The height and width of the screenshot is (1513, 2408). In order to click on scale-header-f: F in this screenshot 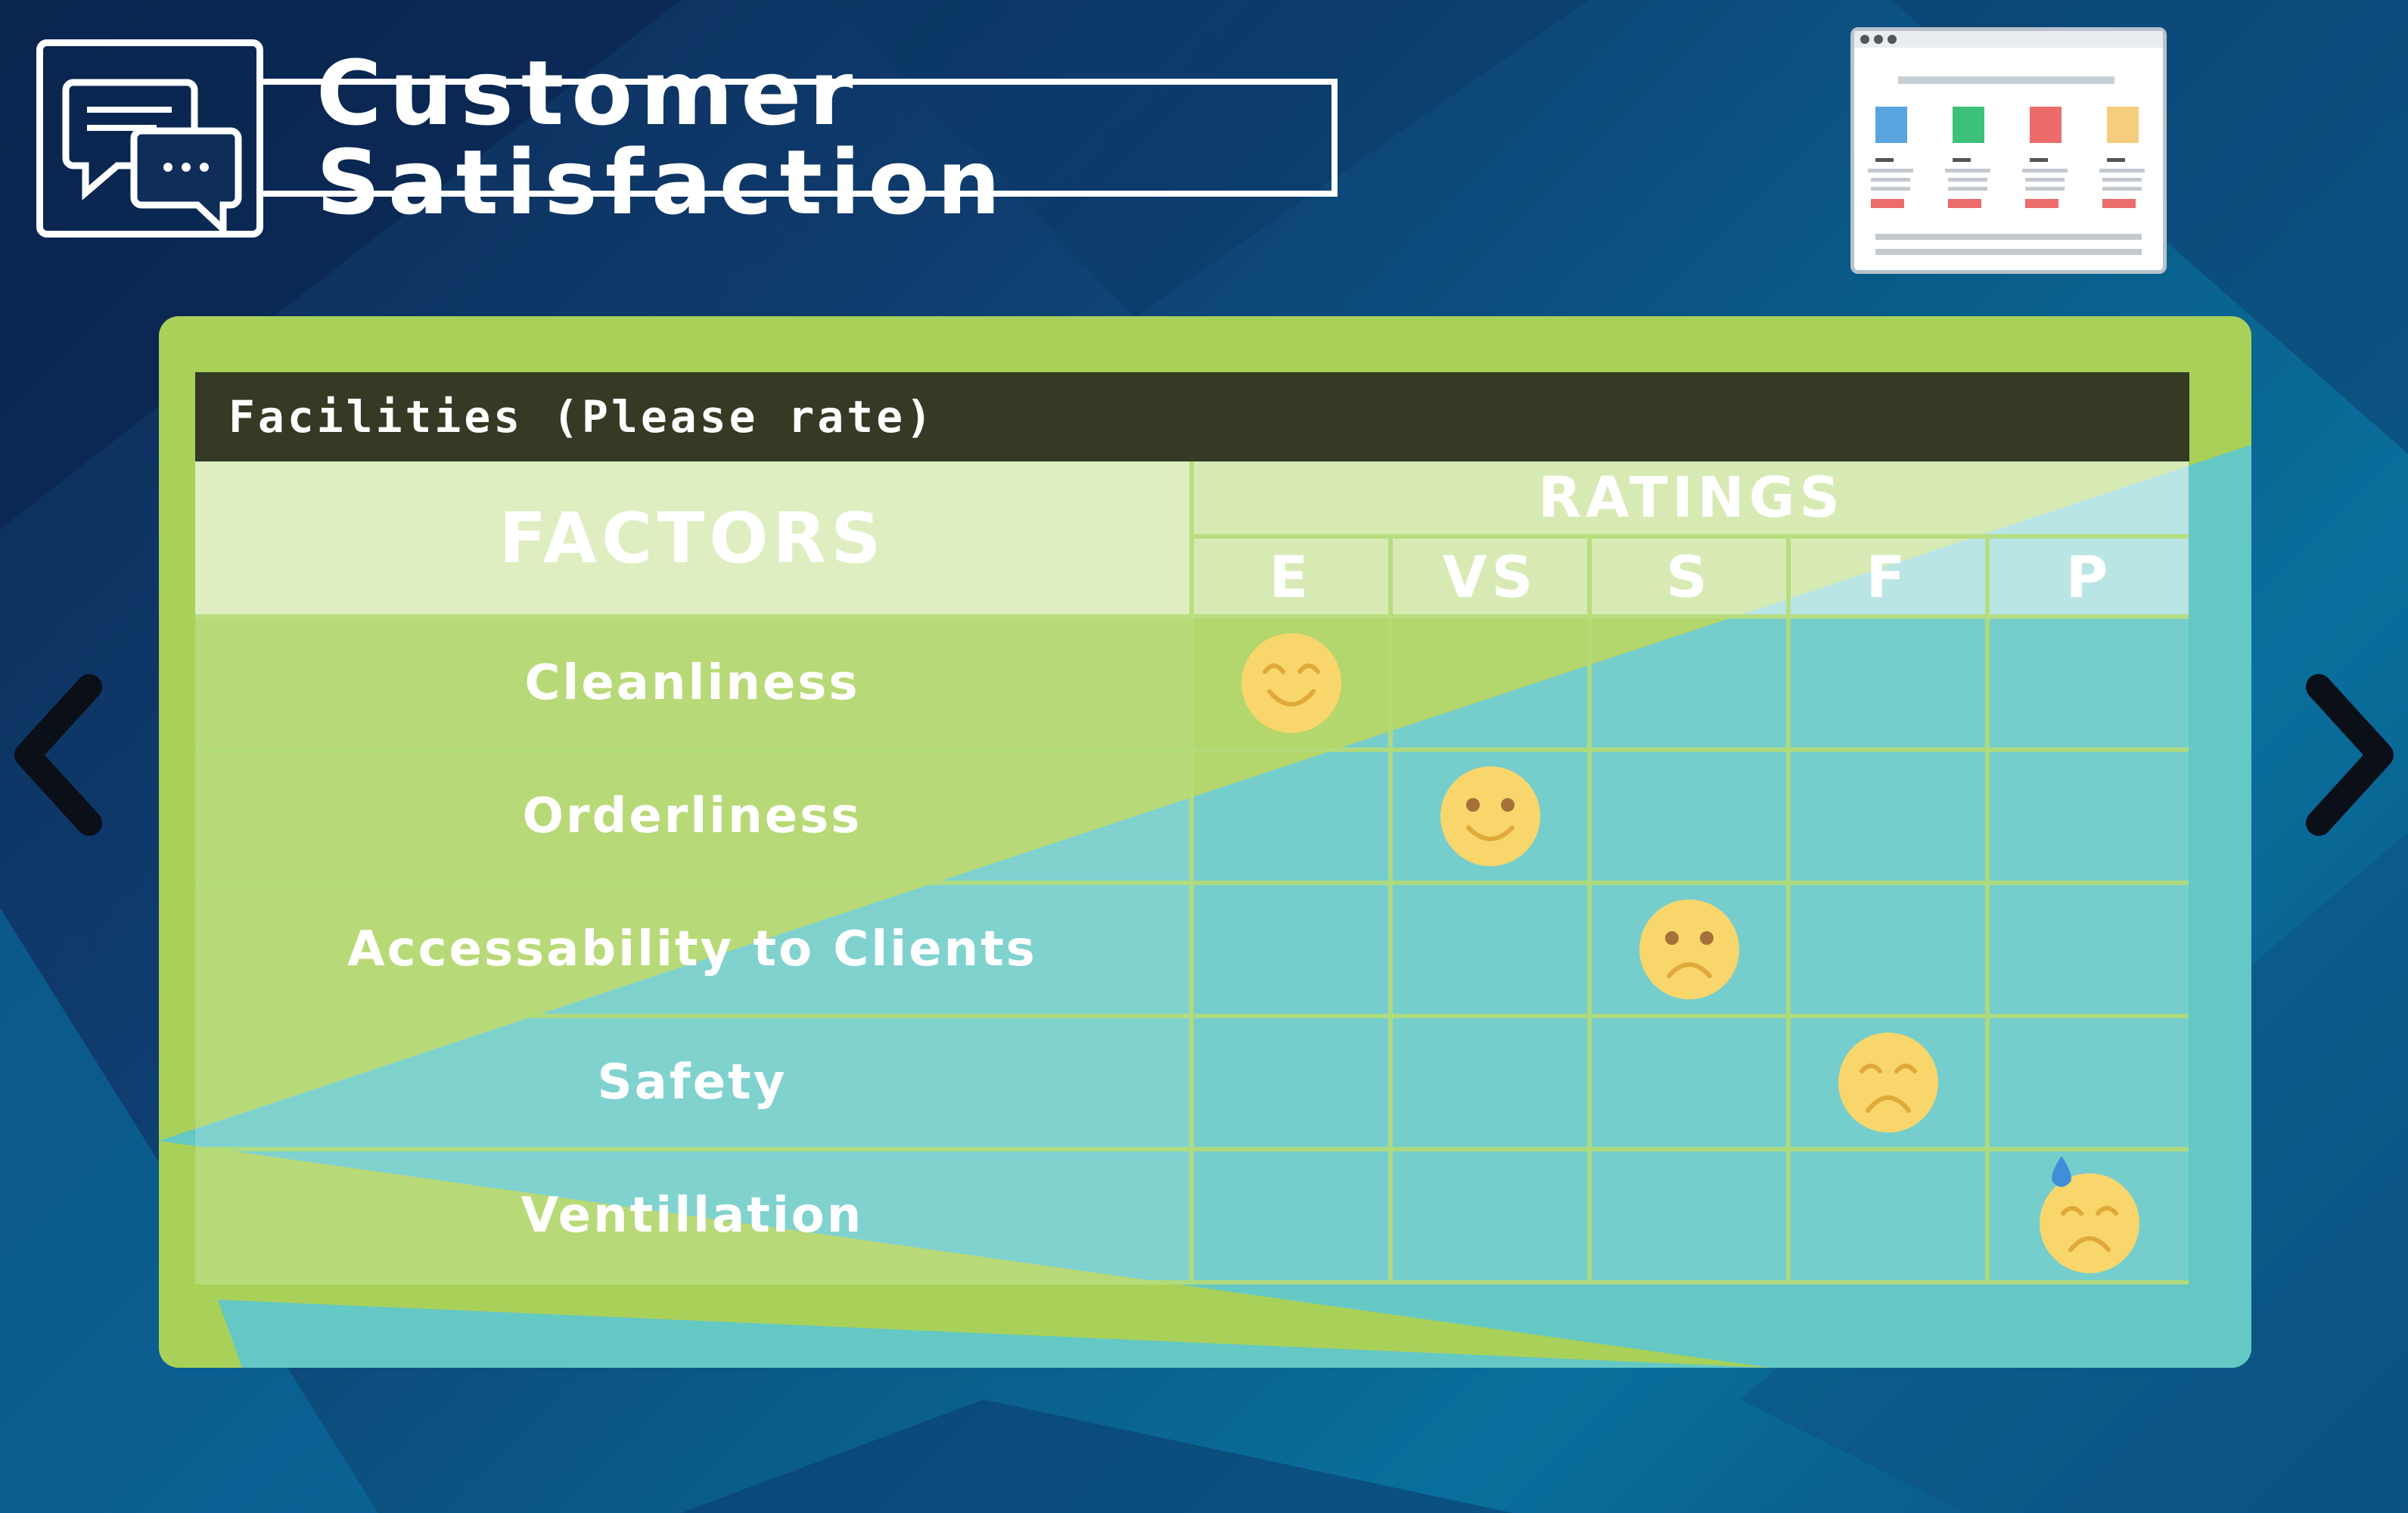, I will do `click(1890, 579)`.